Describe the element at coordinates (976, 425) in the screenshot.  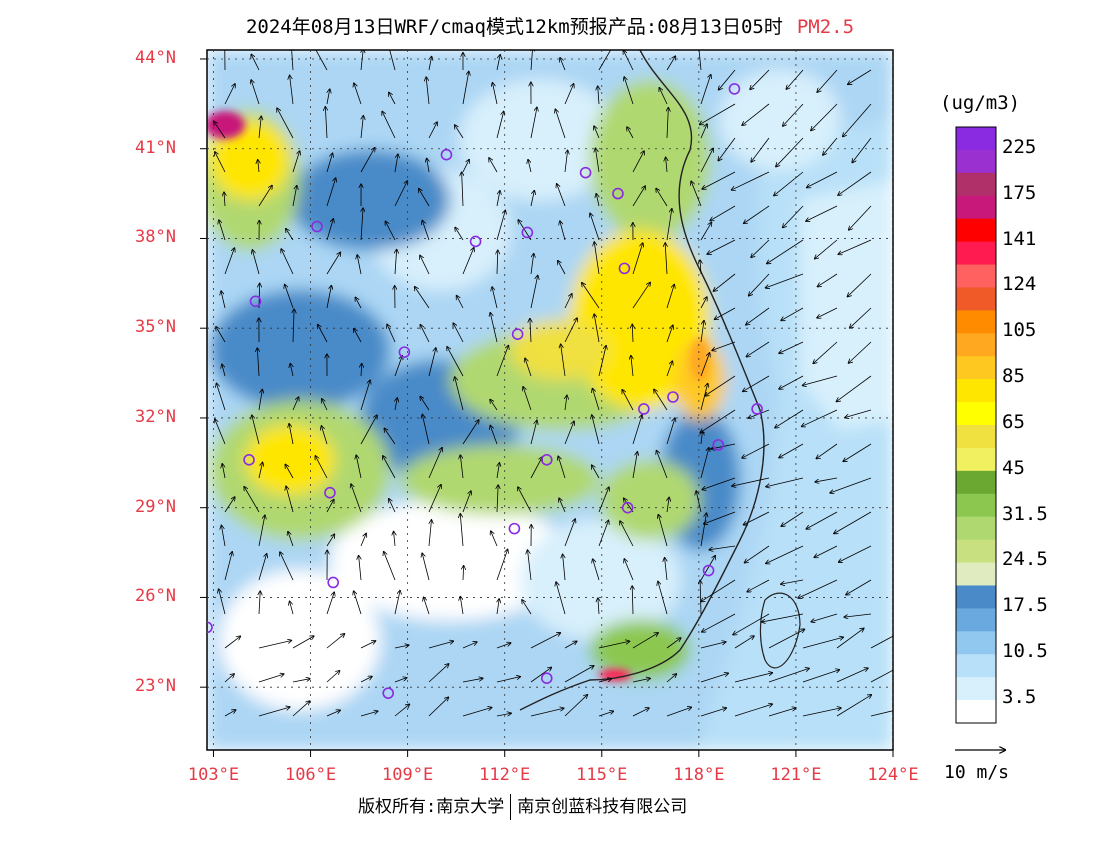
I see `colorbar-border` at that location.